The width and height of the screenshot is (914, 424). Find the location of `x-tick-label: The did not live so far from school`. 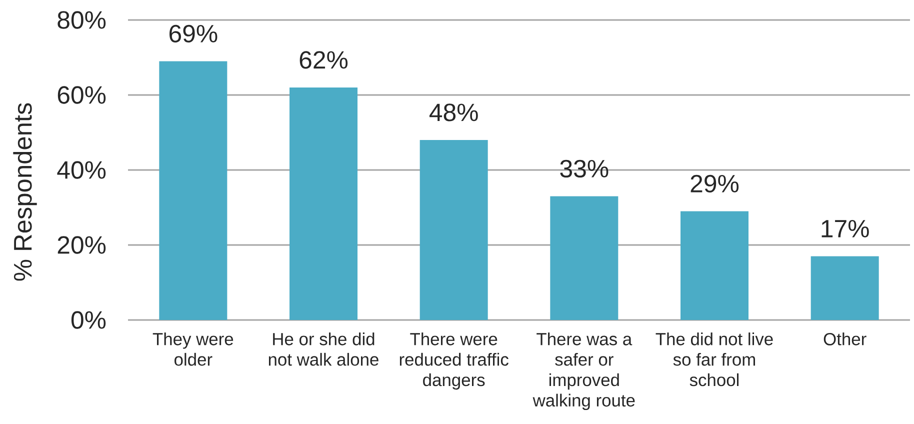

x-tick-label: The did not live so far from school is located at coordinates (714, 359).